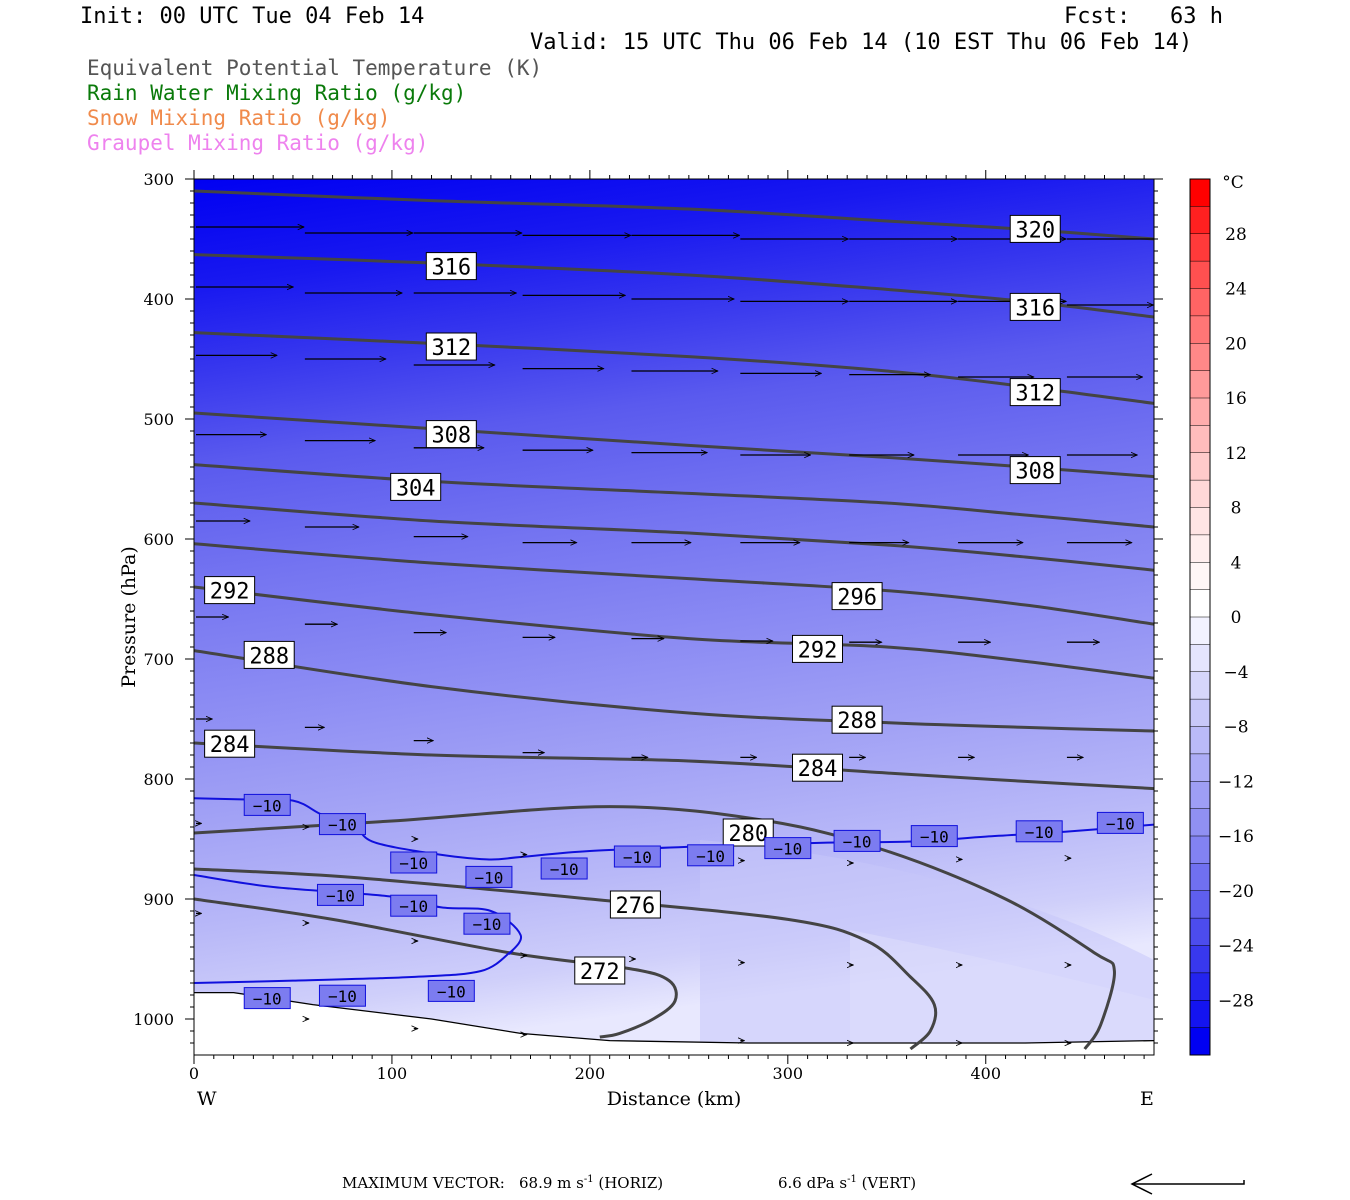 This screenshot has width=1350, height=1200. I want to click on horiz-exponent: -1, so click(588, 1179).